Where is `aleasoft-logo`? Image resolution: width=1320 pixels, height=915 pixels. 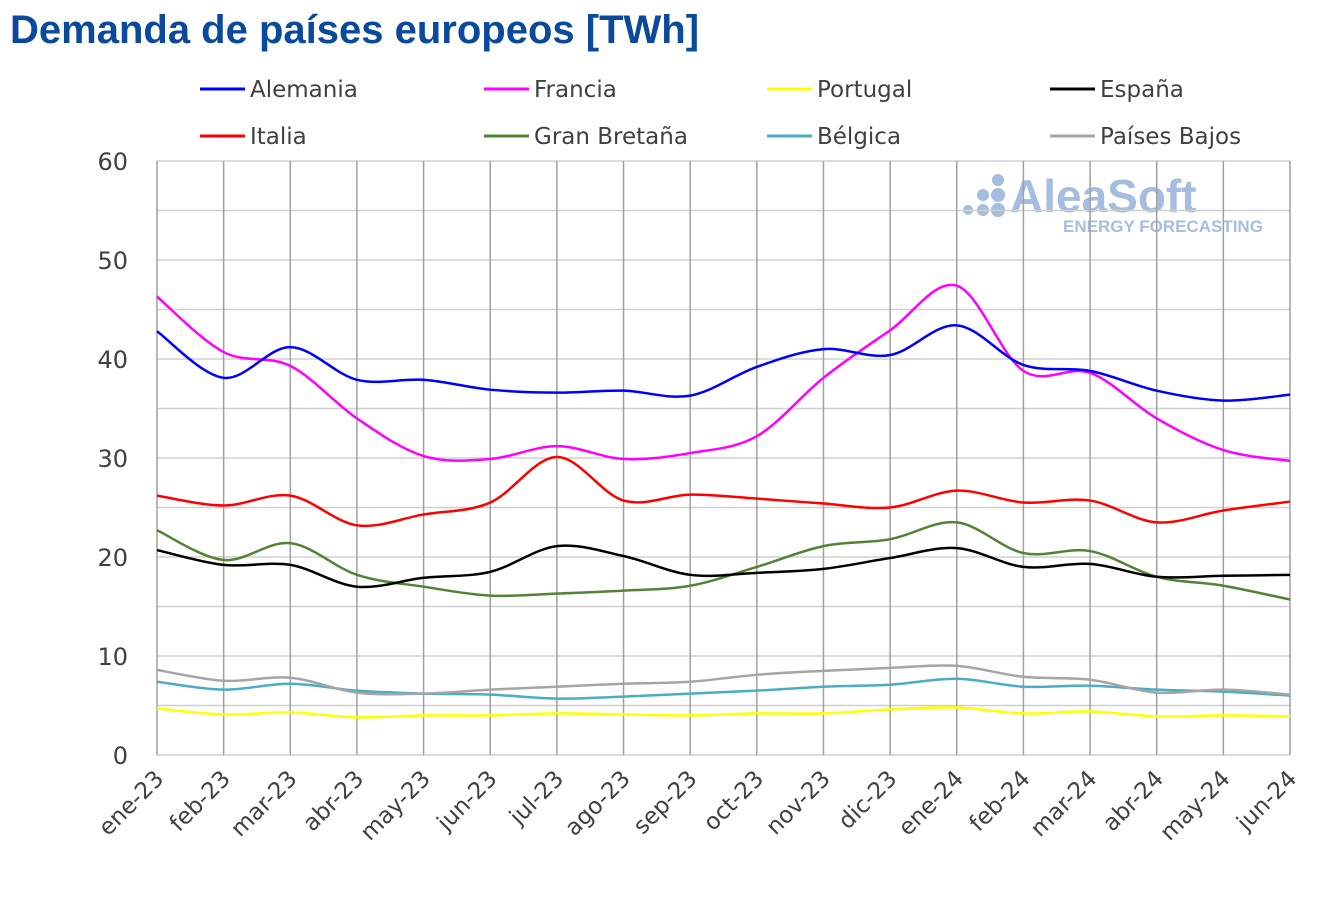
aleasoft-logo is located at coordinates (984, 195).